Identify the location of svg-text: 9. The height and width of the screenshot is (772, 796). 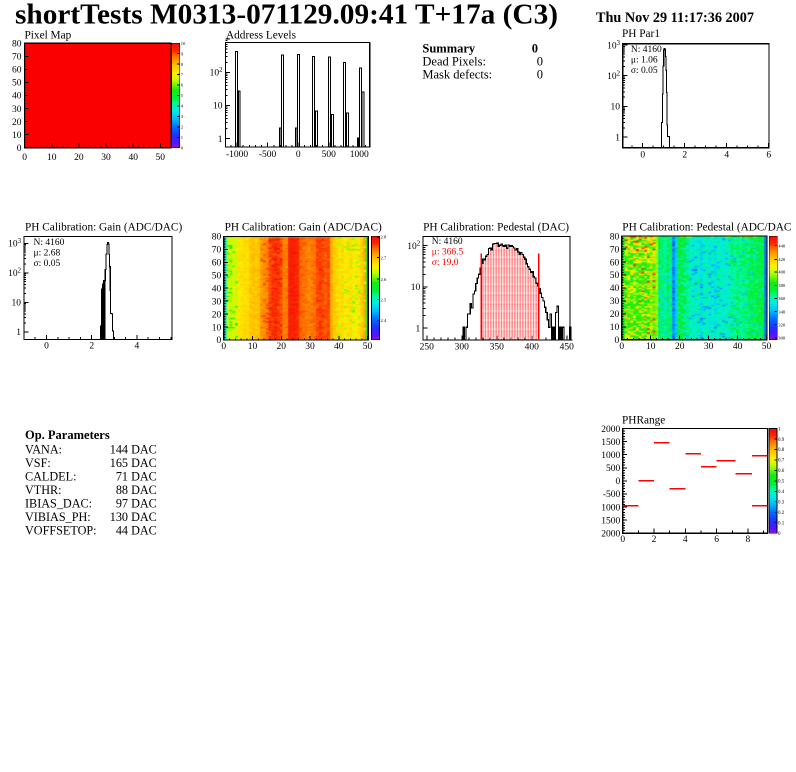
(182, 53).